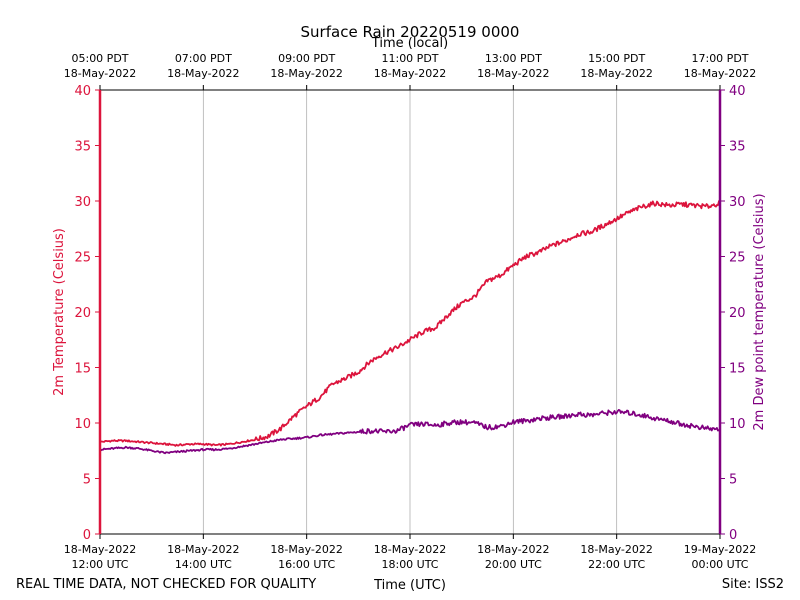  I want to click on y-tick-label-right: 0, so click(733, 535).